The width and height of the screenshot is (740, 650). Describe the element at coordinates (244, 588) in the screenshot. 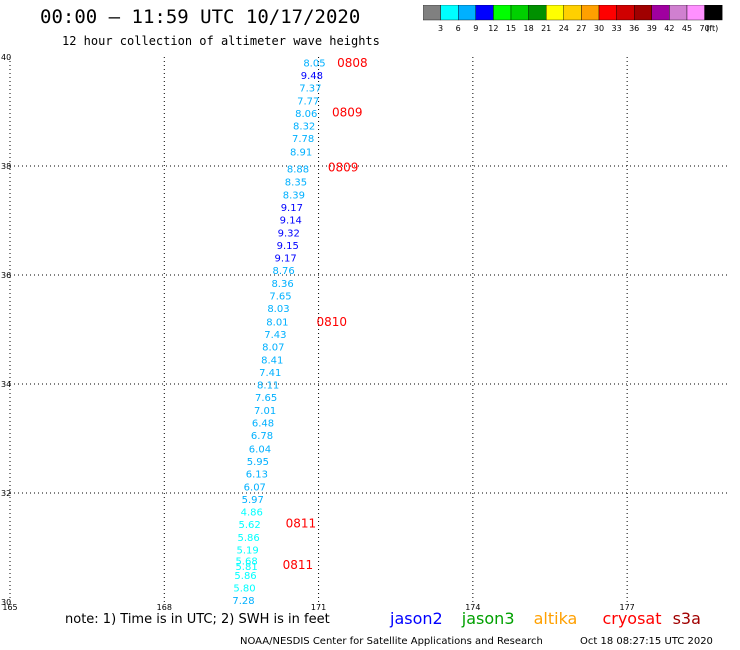

I see `swh-data-label: 5.80` at that location.